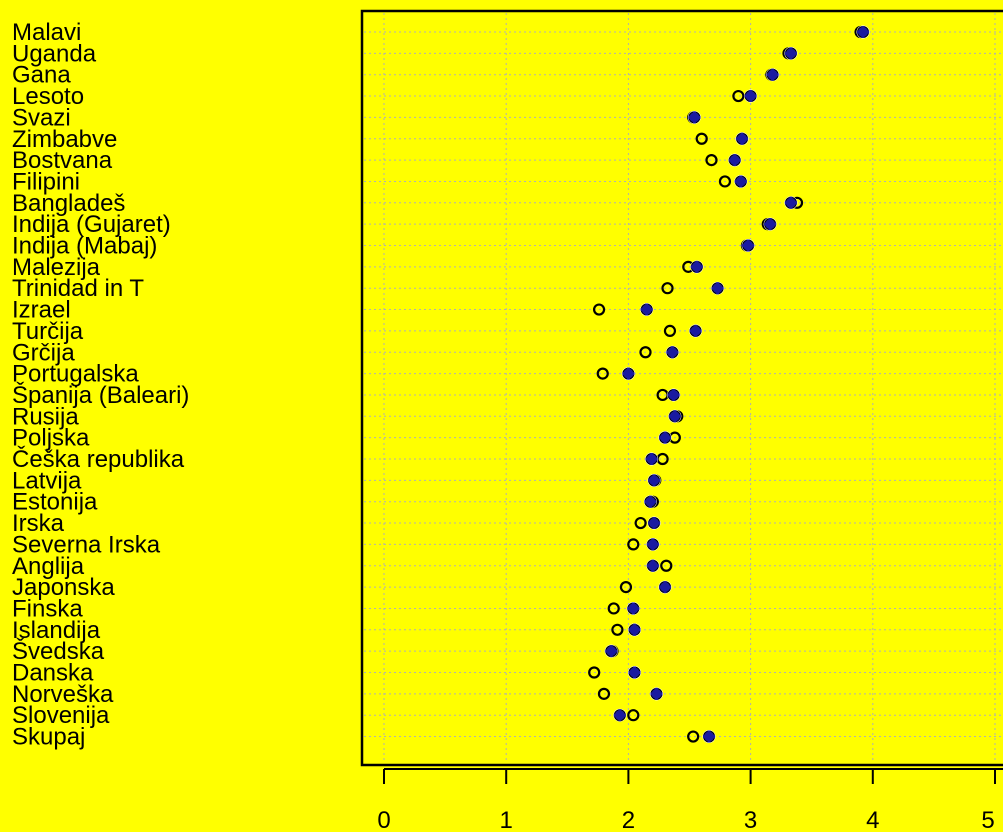  I want to click on category-label: Indija (Mabaj), so click(84, 246).